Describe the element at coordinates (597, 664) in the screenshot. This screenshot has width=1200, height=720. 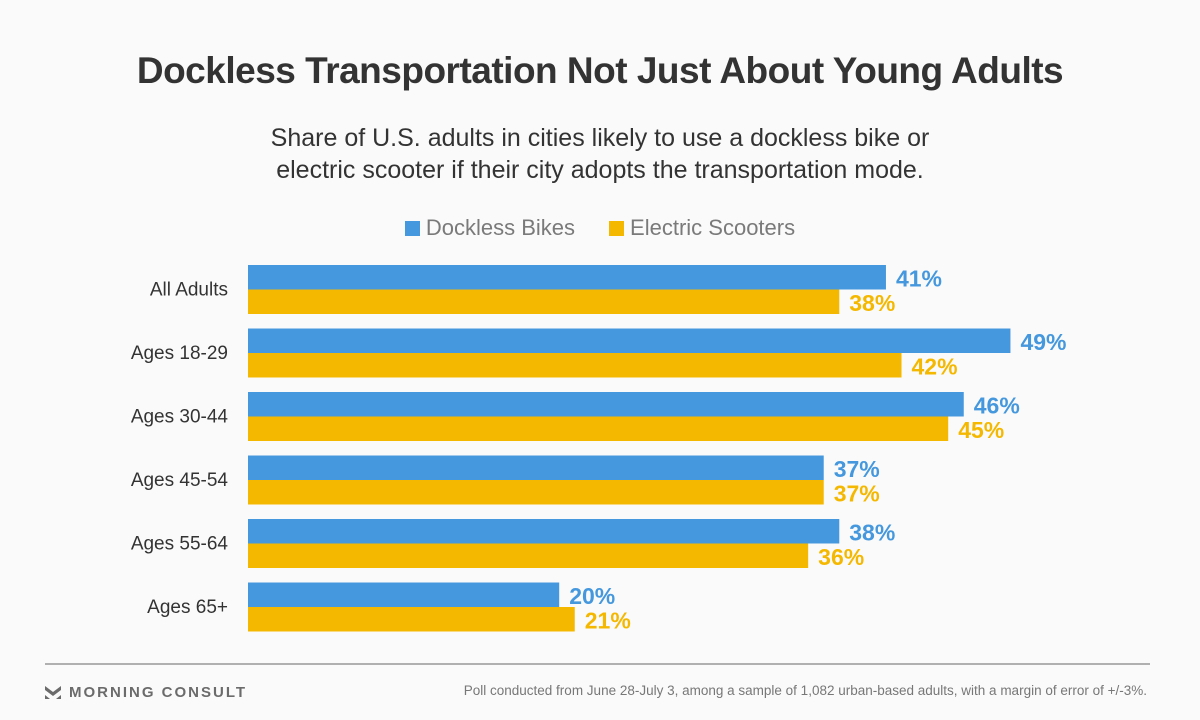
I see `footer-divider` at that location.